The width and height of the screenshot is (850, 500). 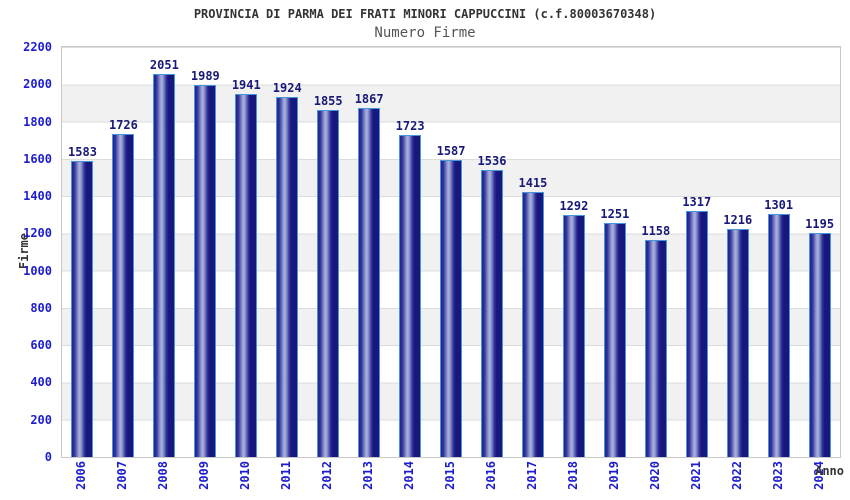 What do you see at coordinates (37, 121) in the screenshot?
I see `y-tick-label: 1800` at bounding box center [37, 121].